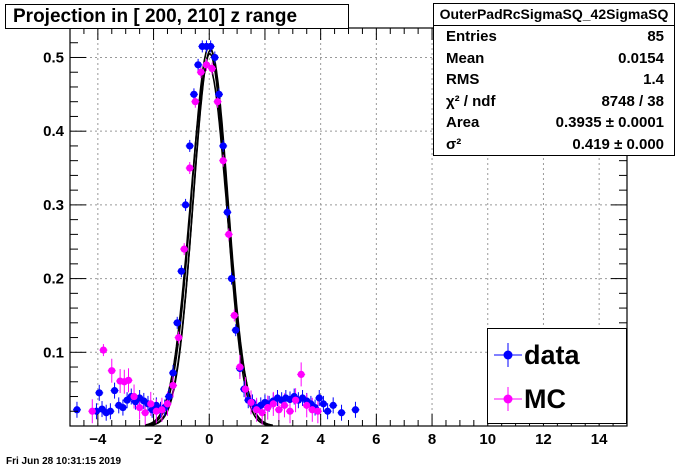  I want to click on stats-row-entries: Entries 85, so click(554, 37).